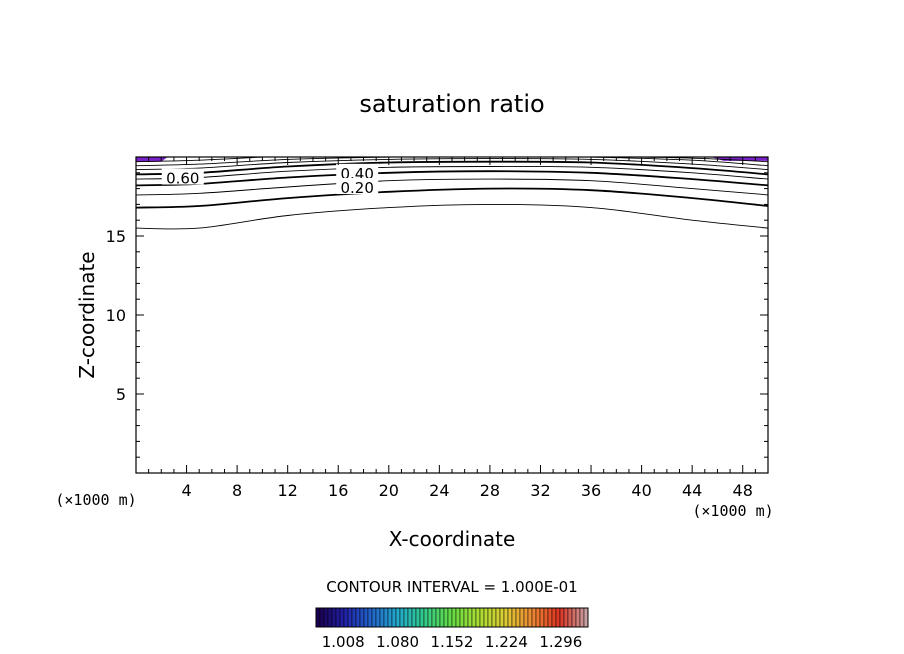 The height and width of the screenshot is (654, 904). I want to click on x-tick-label: 20, so click(389, 490).